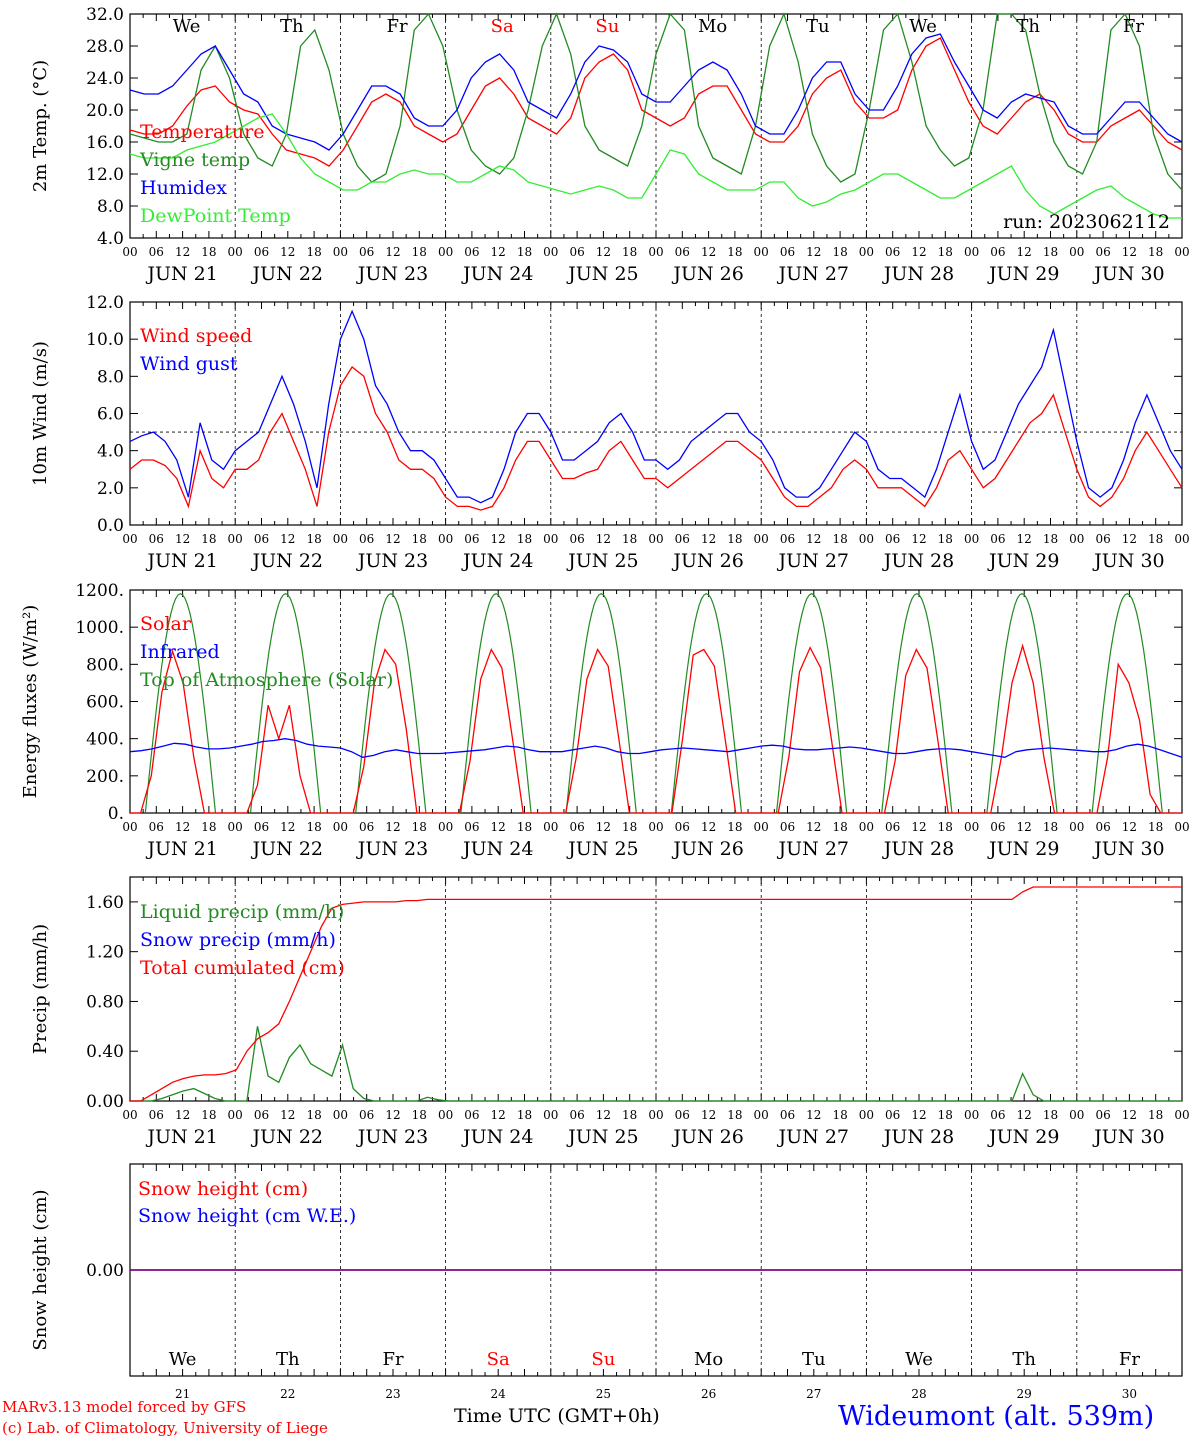  What do you see at coordinates (502, 26) in the screenshot?
I see `weekday-label-top: Sa` at bounding box center [502, 26].